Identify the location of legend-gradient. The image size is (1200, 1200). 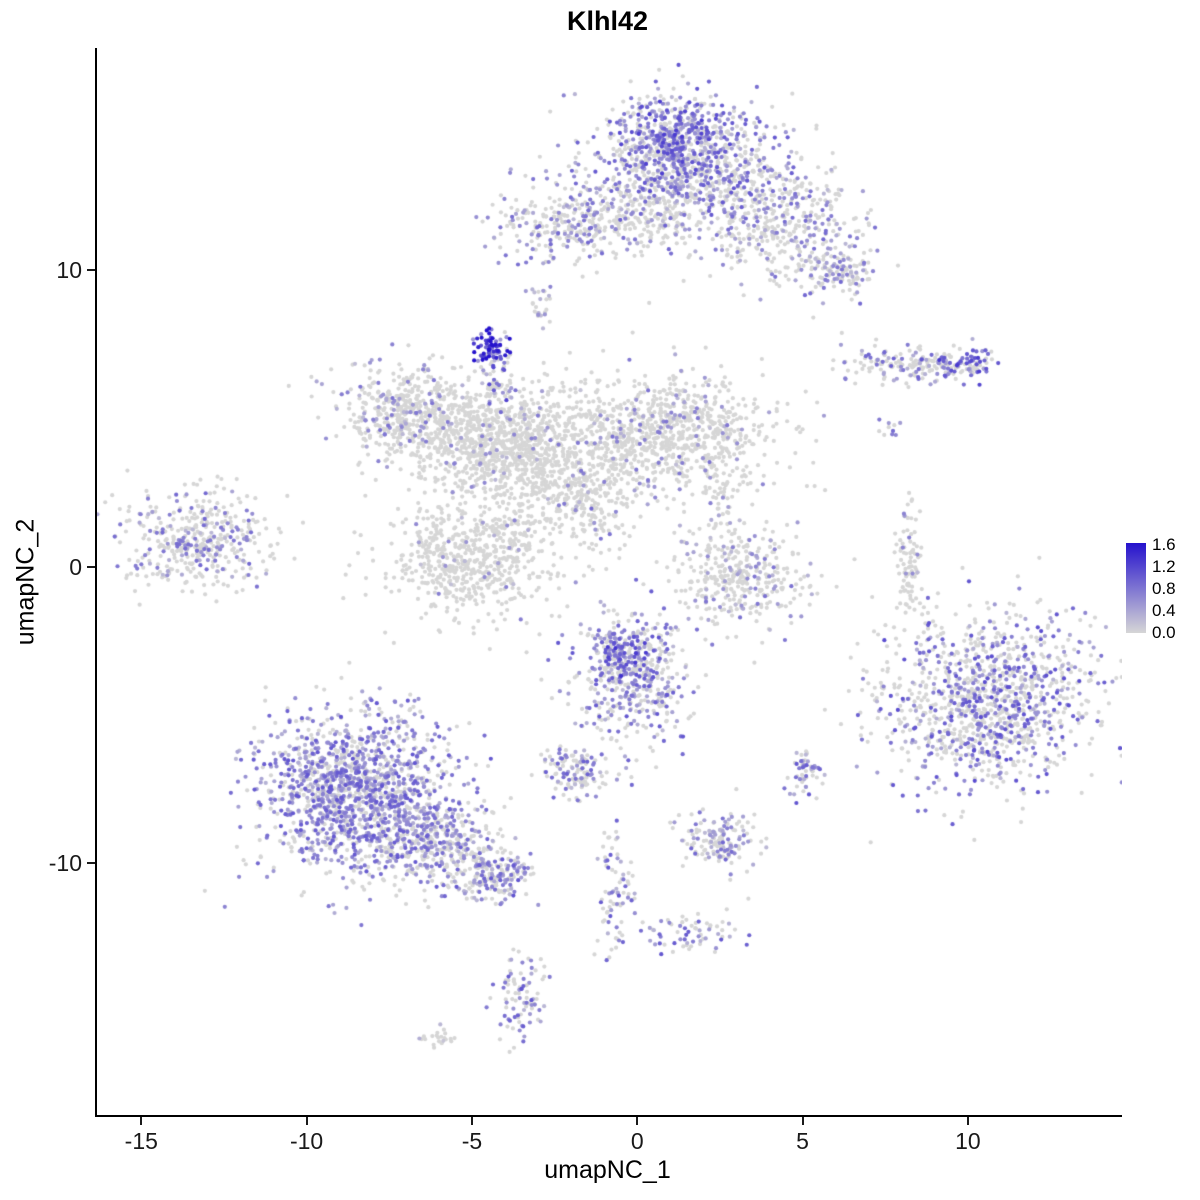
(1136, 588).